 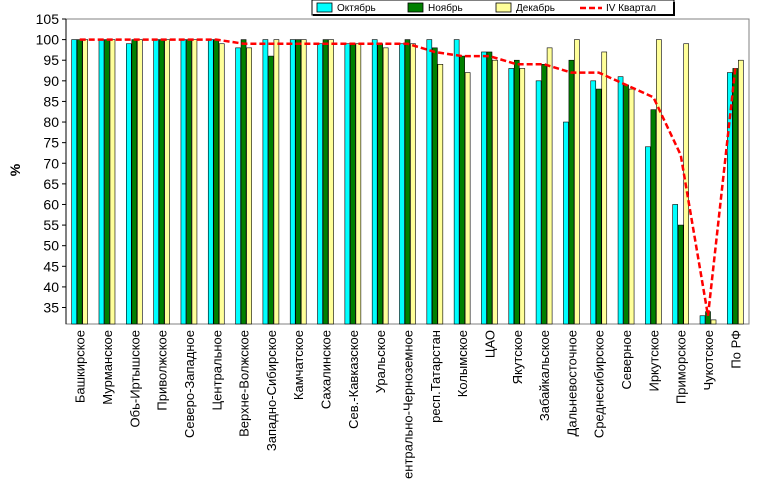 What do you see at coordinates (517, 357) in the screenshot?
I see `x-tick-label: Якутское` at bounding box center [517, 357].